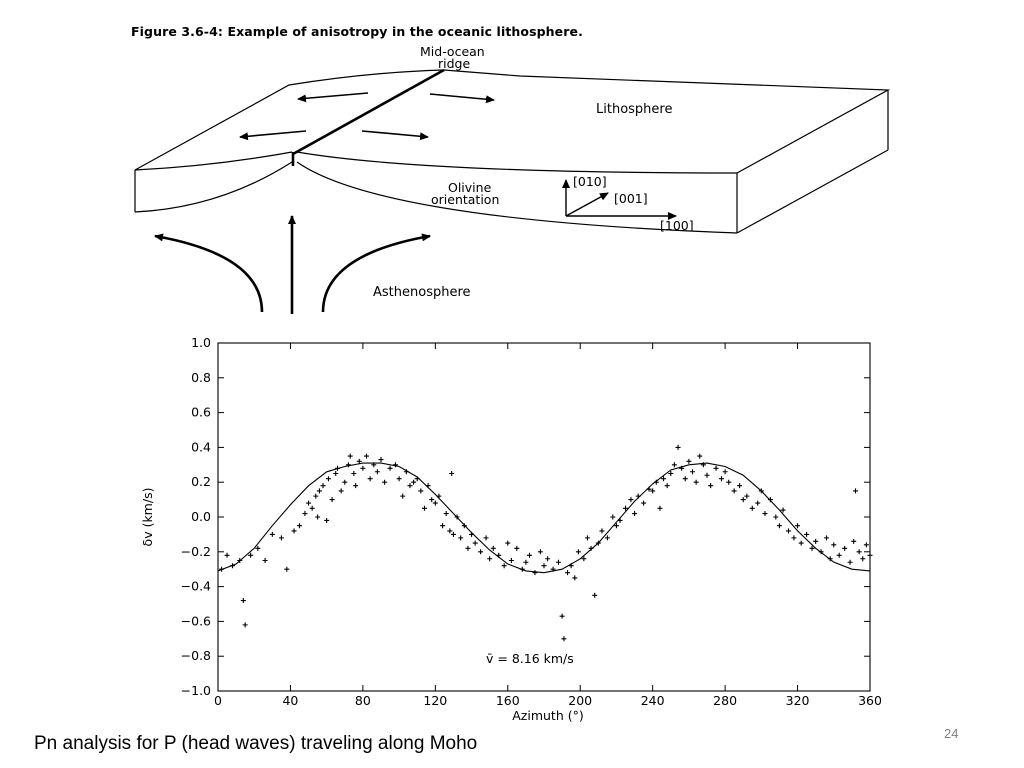 This screenshot has width=1024, height=768. Describe the element at coordinates (218, 700) in the screenshot. I see `x-tick-label: 0` at that location.